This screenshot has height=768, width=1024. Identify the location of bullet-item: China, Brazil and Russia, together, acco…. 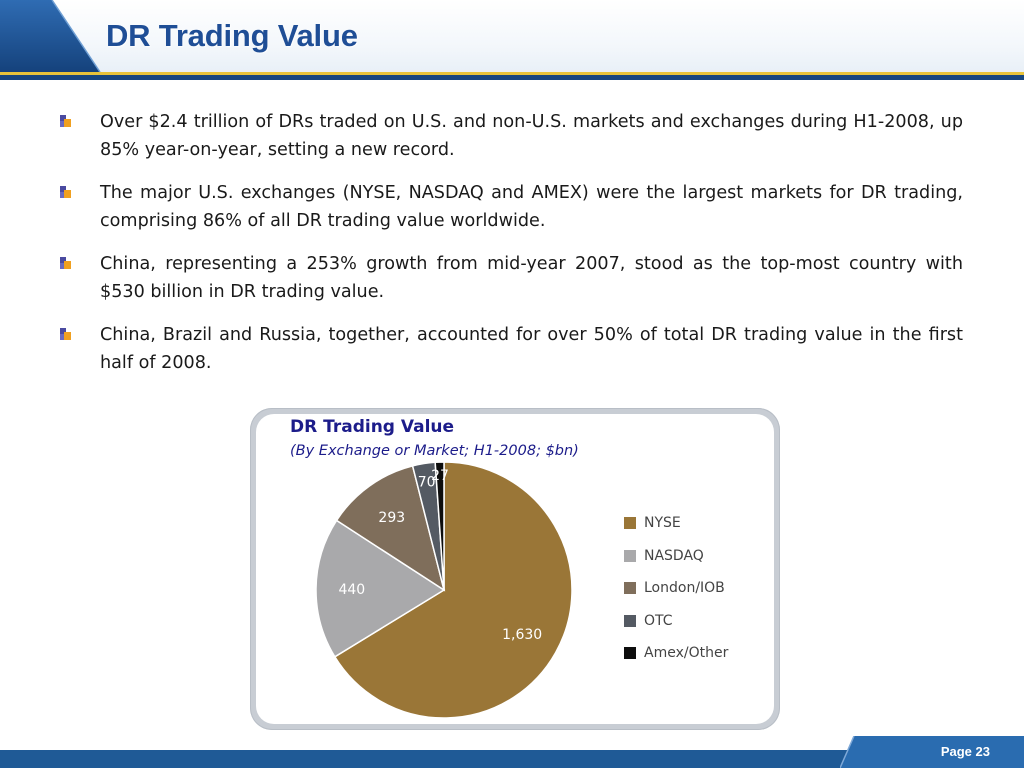
(511, 349).